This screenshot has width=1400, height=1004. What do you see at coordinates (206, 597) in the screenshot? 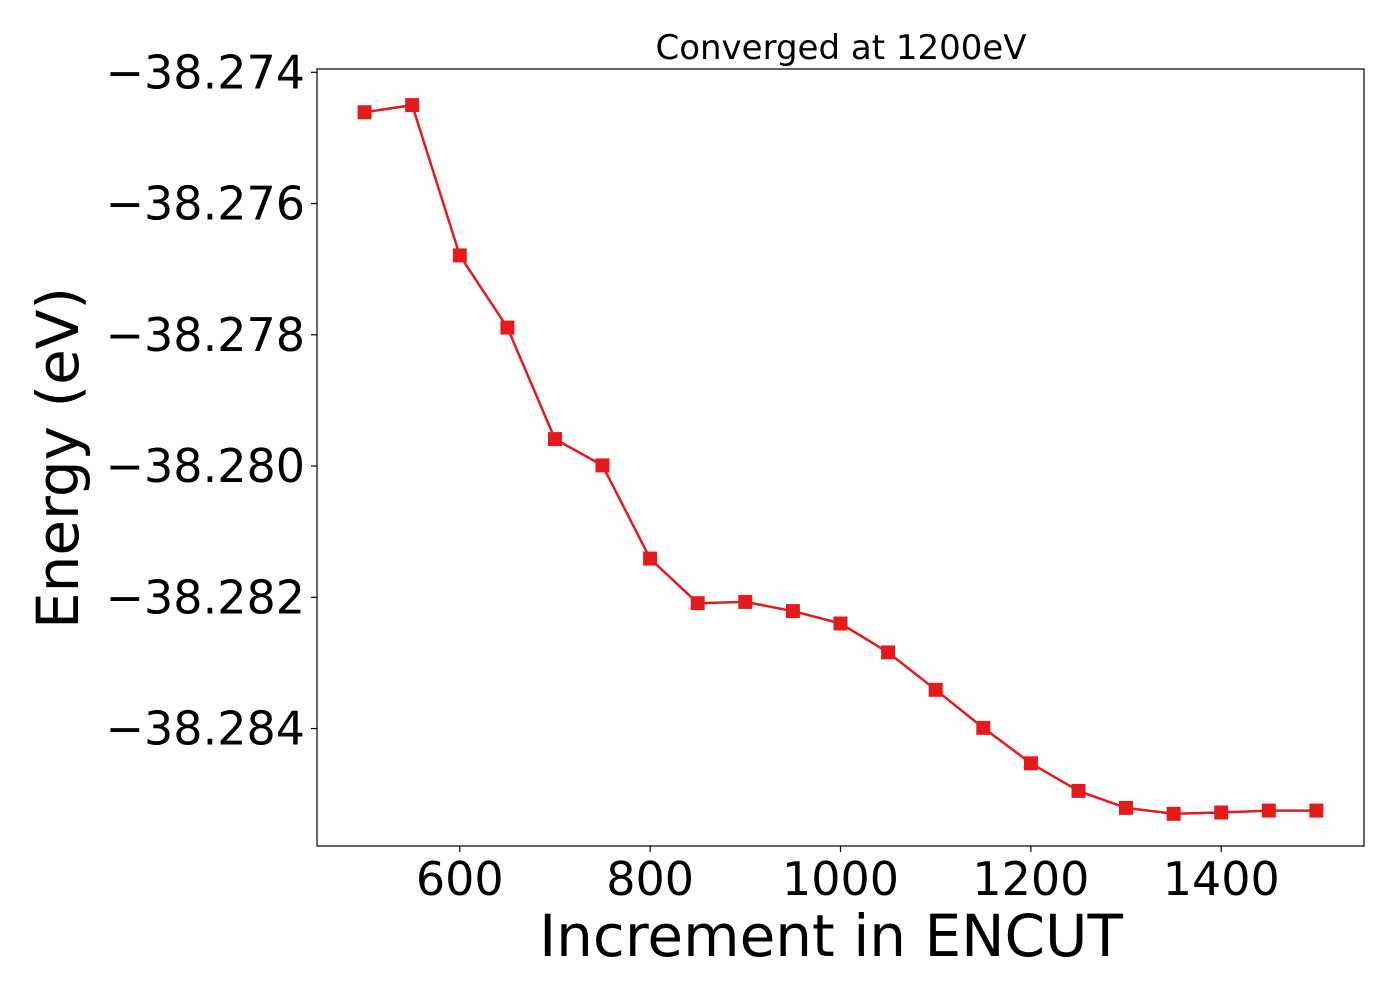
I see `y-tick-label: −38.282` at bounding box center [206, 597].